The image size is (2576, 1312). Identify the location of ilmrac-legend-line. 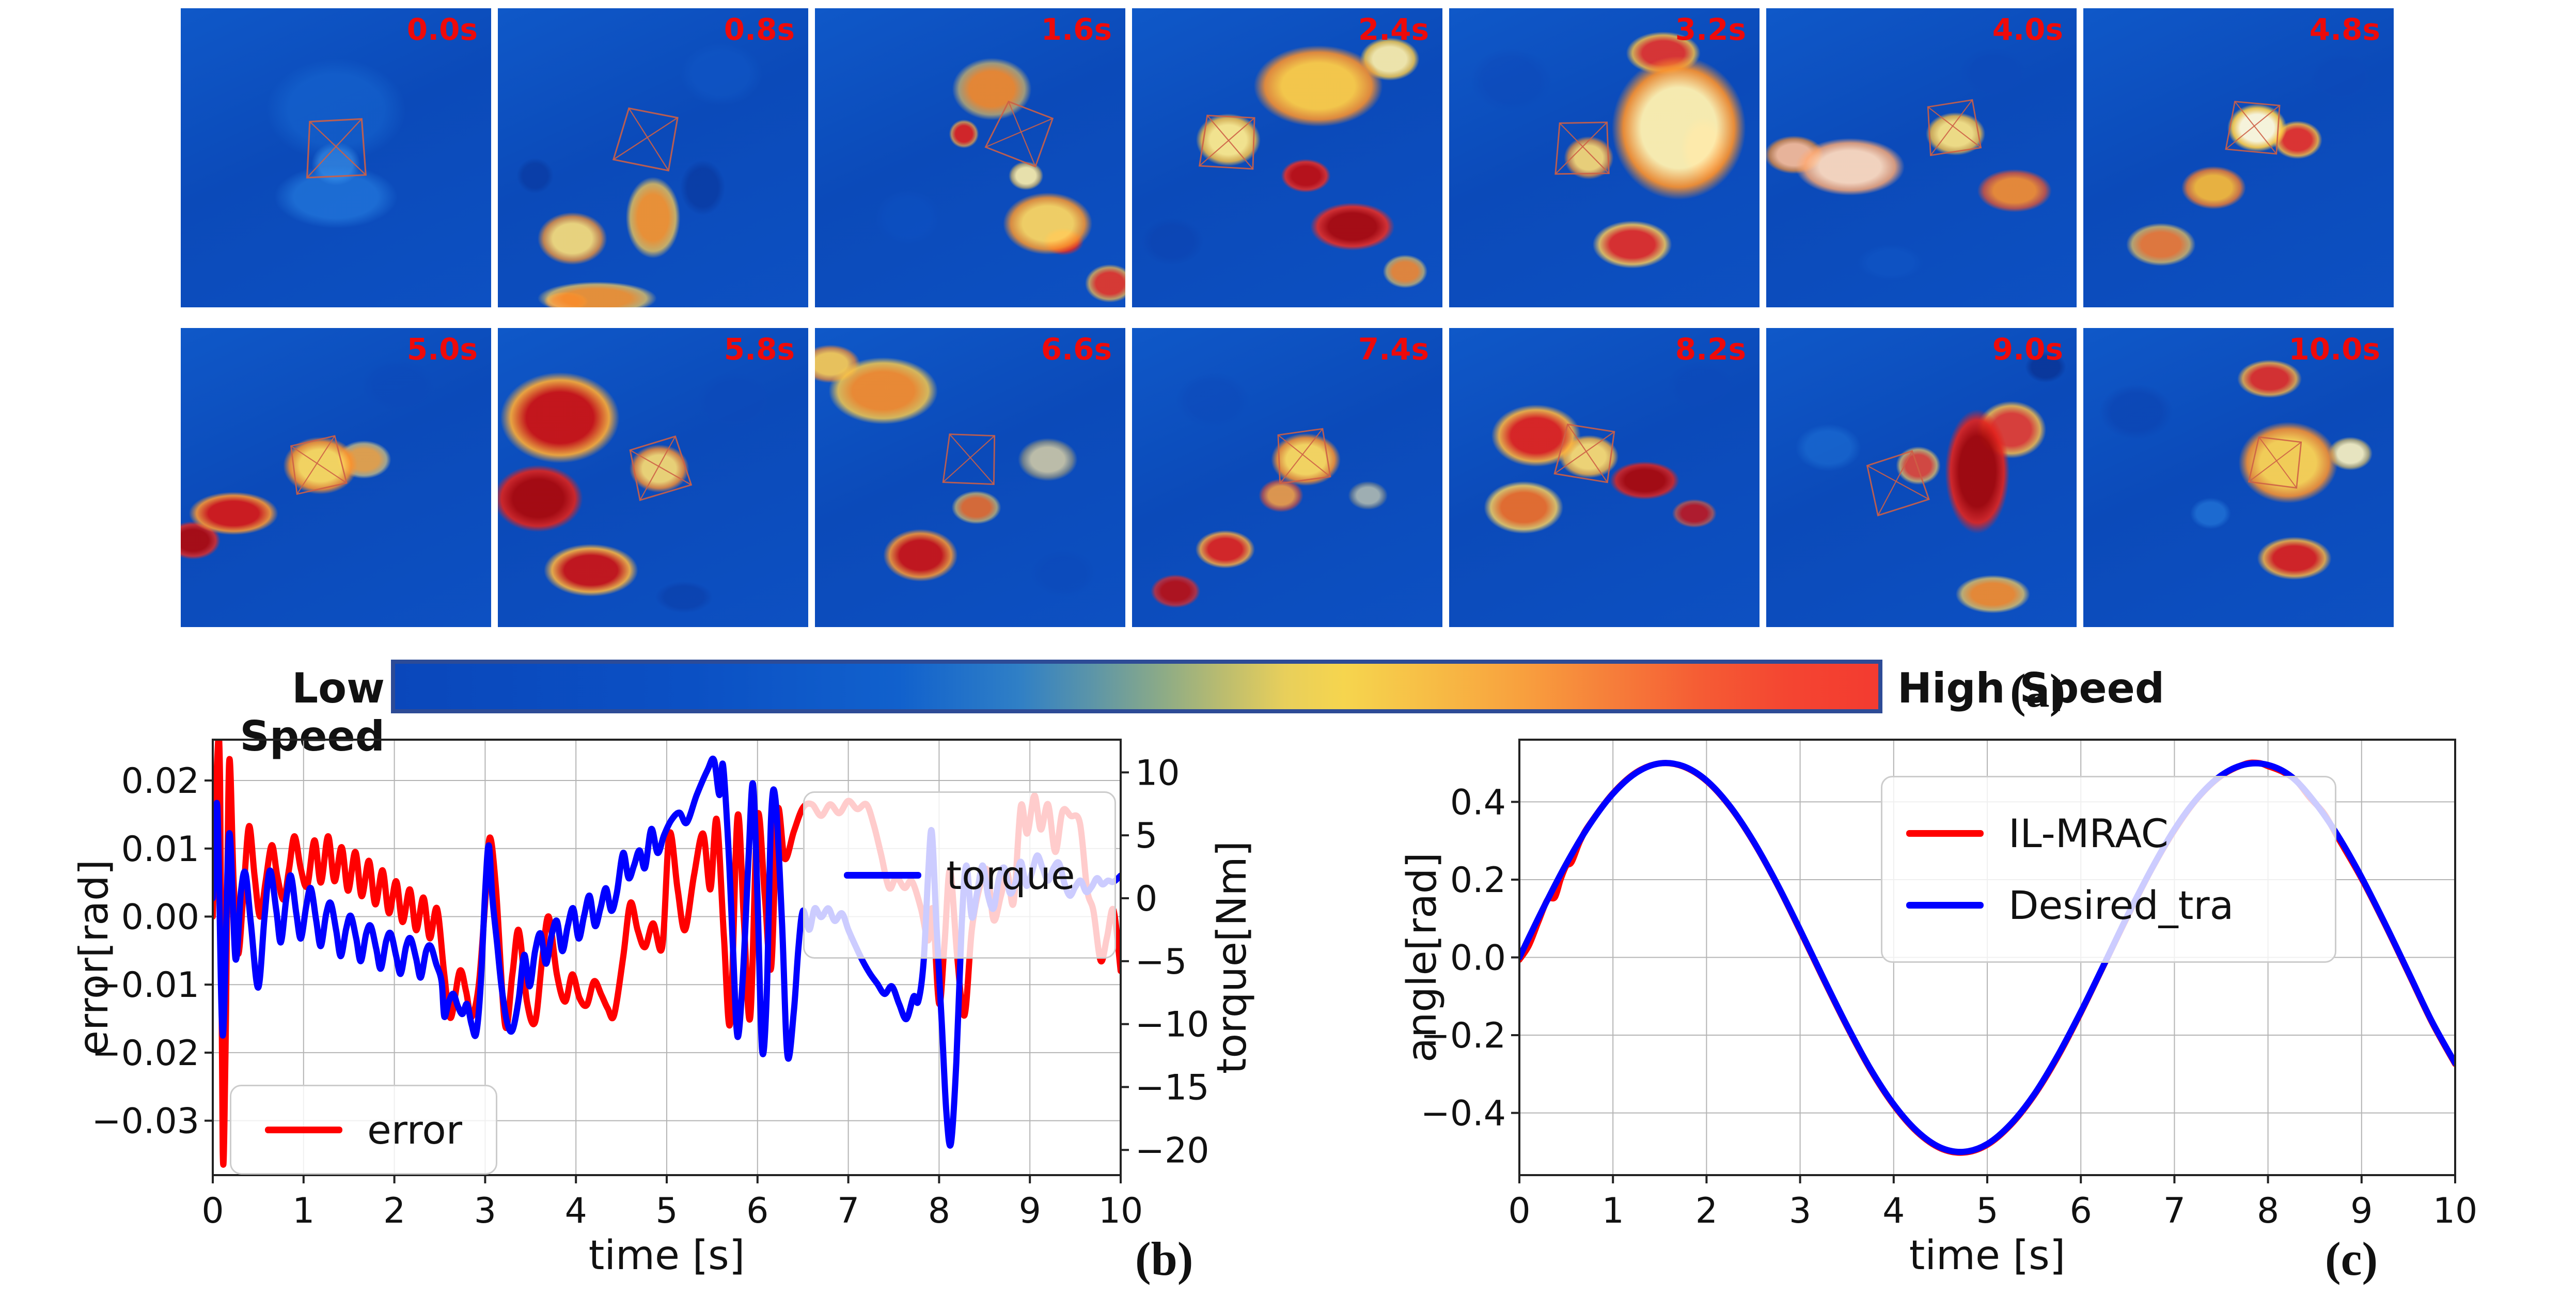
(1945, 833).